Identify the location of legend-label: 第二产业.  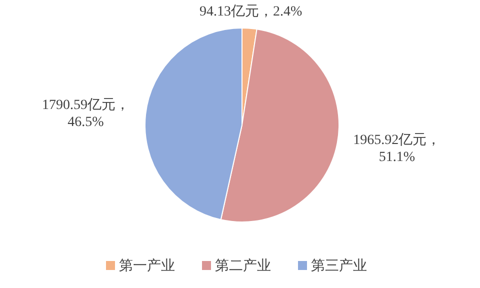
(243, 266).